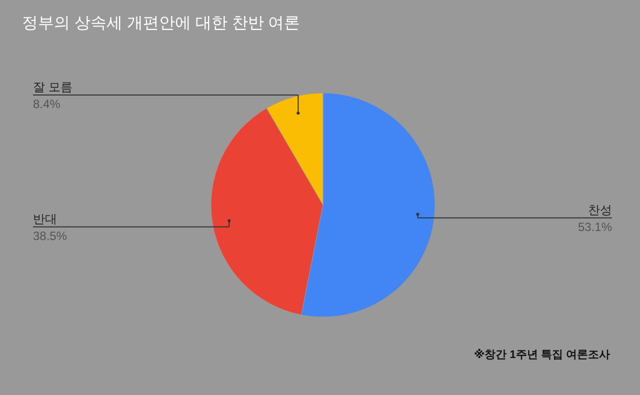 The image size is (640, 395). Describe the element at coordinates (600, 209) in the screenshot. I see `slice-label: 찬성` at that location.